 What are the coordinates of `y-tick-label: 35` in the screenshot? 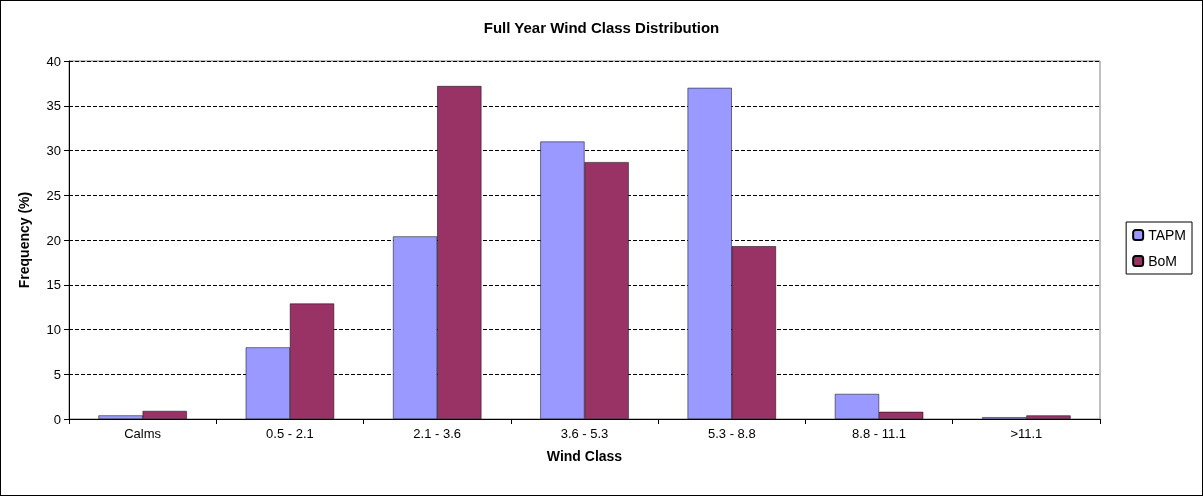 It's located at (53, 106).